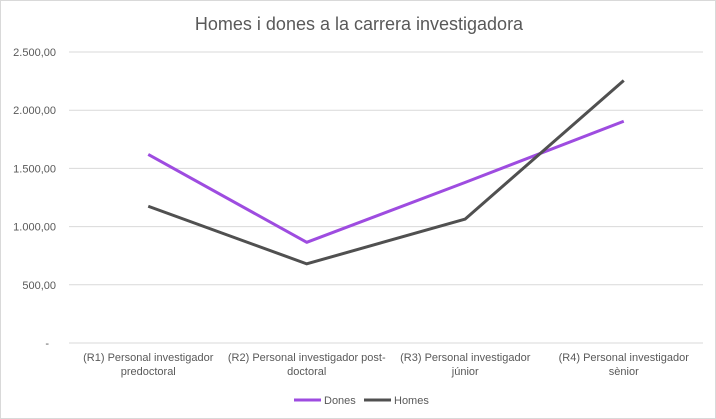  I want to click on y-tick-label: 2.500,00, so click(34, 53).